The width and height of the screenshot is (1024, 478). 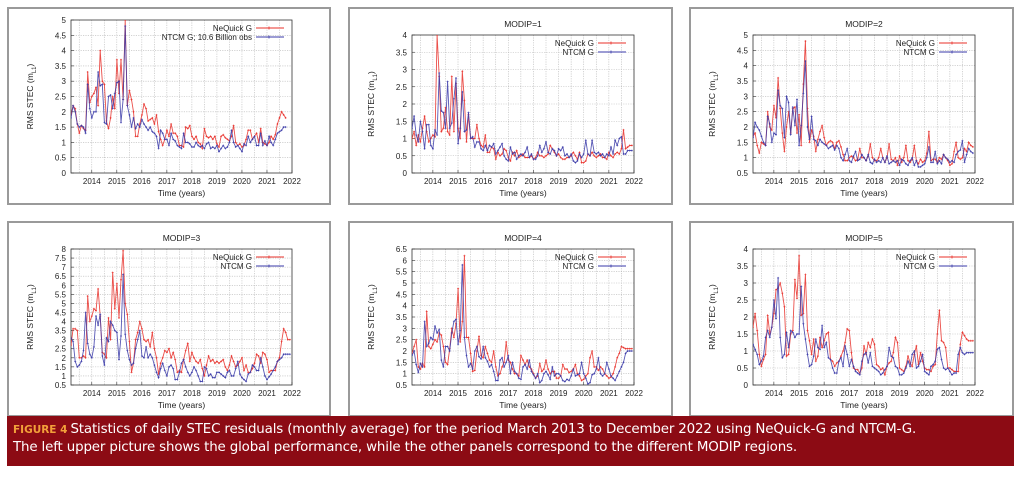 What do you see at coordinates (746, 385) in the screenshot?
I see `y-tick-label: 0` at bounding box center [746, 385].